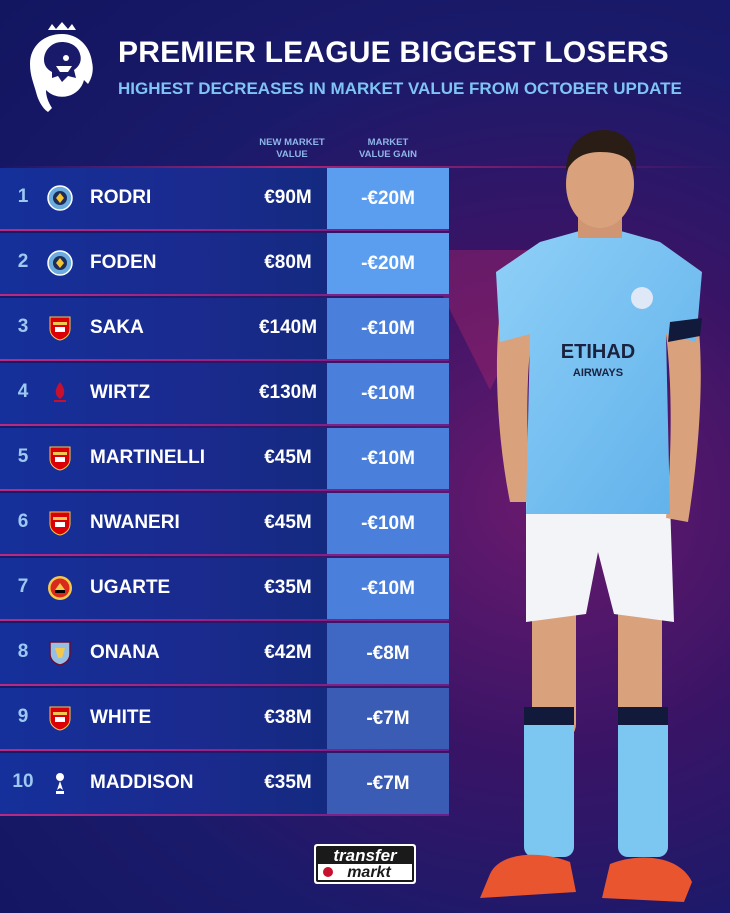  What do you see at coordinates (393, 52) in the screenshot?
I see `page-title: PREMIER LEAGUE BIGGEST LOSERS` at bounding box center [393, 52].